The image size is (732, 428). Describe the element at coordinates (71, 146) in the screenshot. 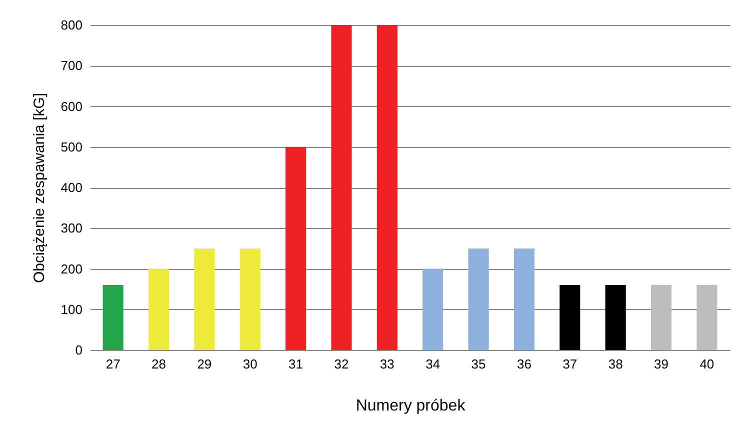

I see `y-tick-label: 500` at that location.